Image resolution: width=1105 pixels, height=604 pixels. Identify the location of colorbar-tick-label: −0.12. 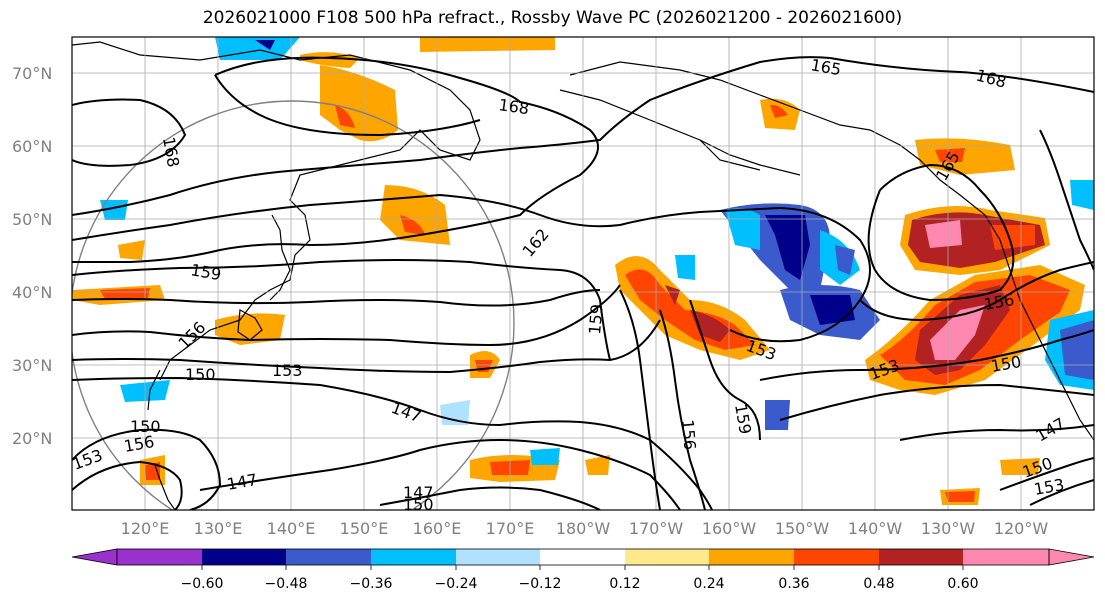
(540, 584).